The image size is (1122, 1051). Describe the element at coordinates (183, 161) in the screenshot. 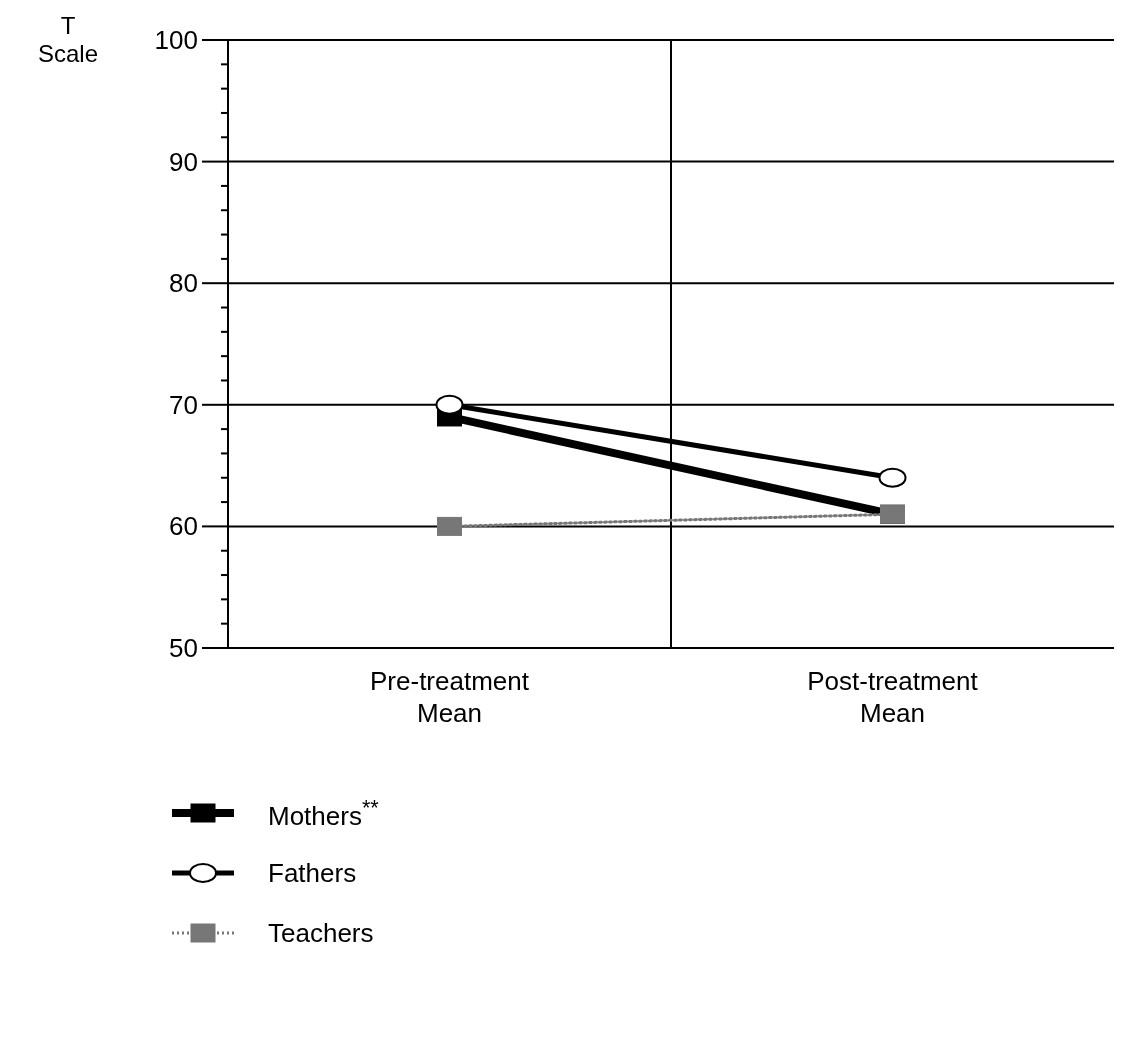

I see `y-tick-label: 90` at that location.